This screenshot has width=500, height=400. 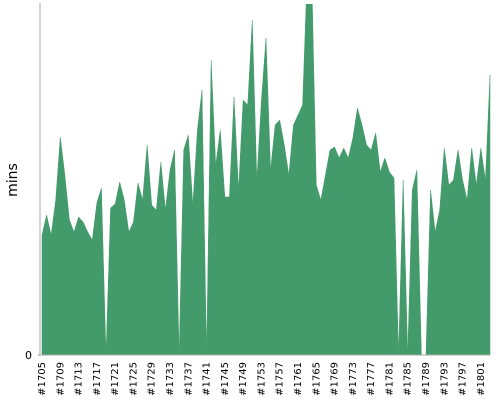 What do you see at coordinates (152, 379) in the screenshot?
I see `x-tick-label: #1729` at bounding box center [152, 379].